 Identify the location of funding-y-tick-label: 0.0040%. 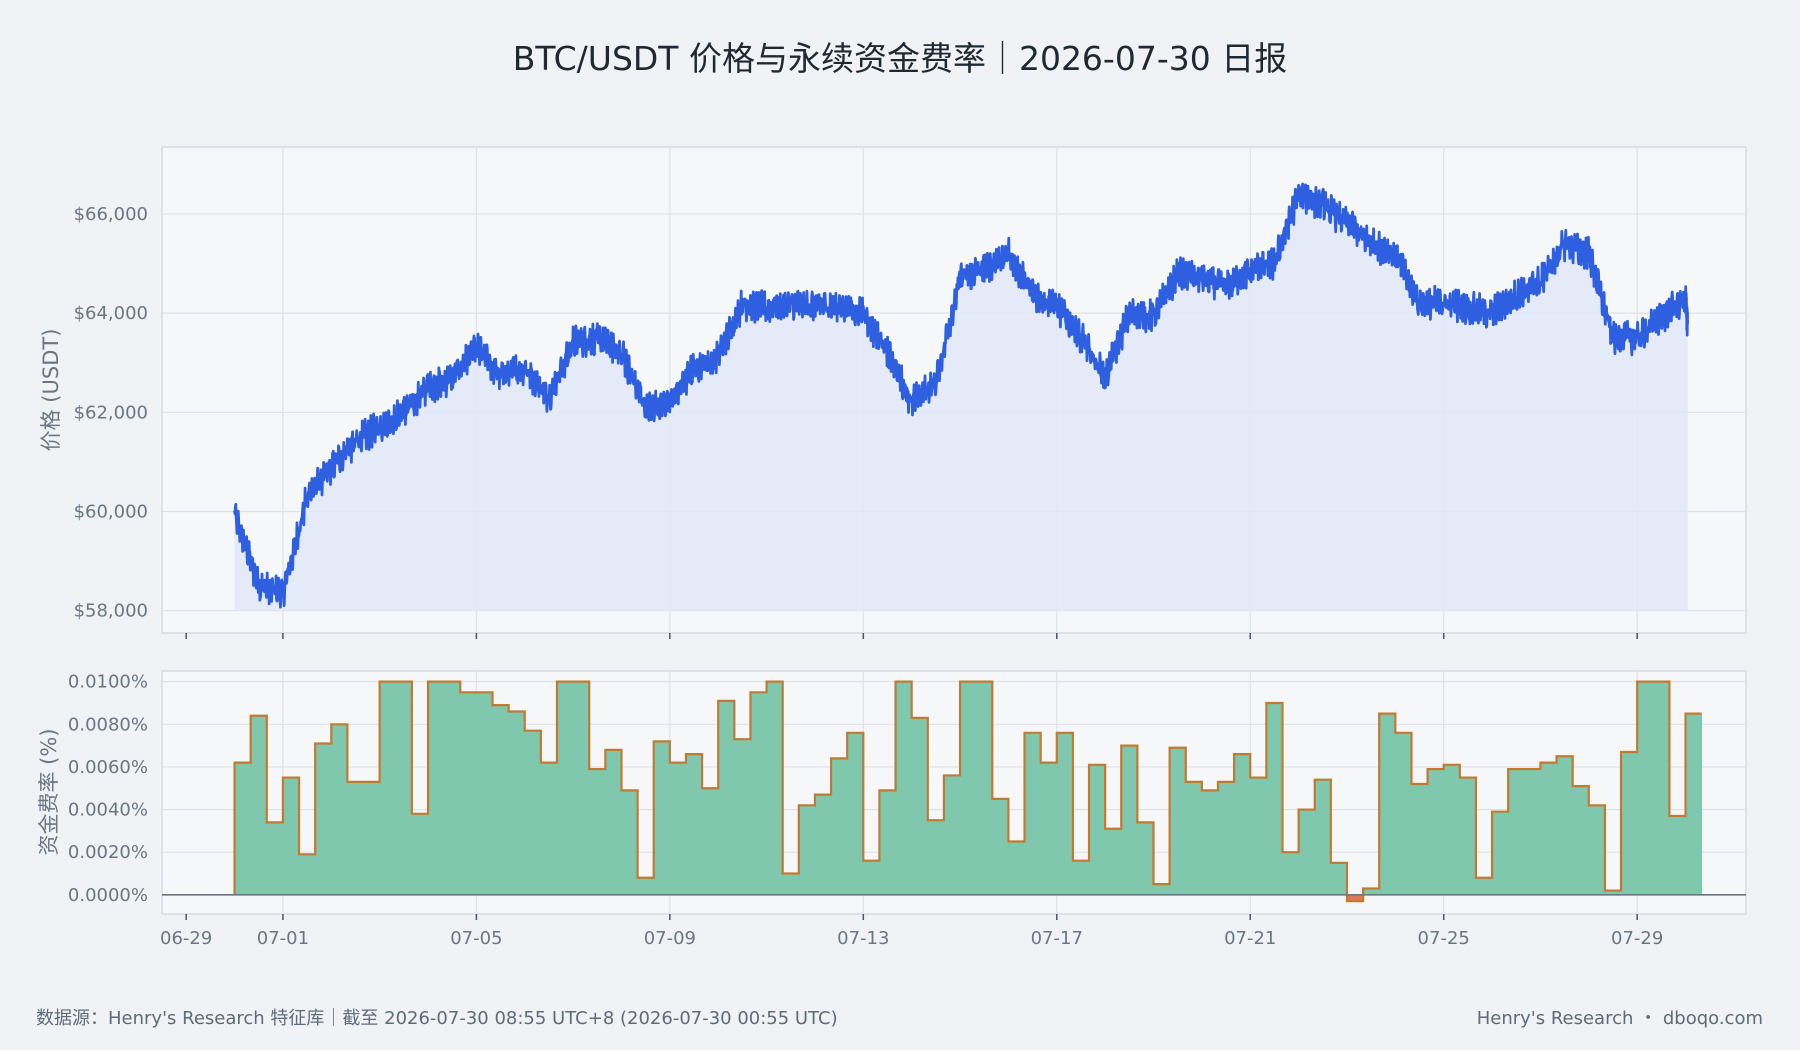
(108, 810).